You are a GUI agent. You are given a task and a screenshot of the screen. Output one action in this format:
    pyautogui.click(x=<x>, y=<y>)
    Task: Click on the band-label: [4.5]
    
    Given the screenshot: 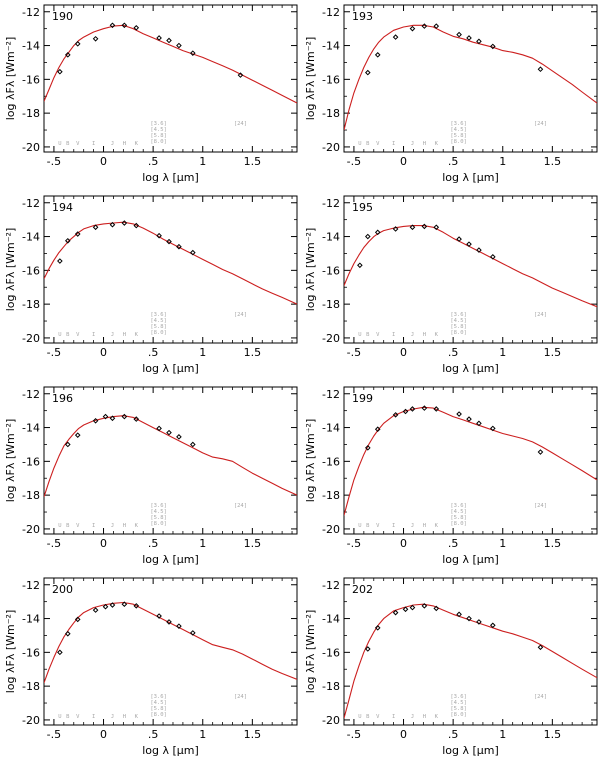 What is the action you would take?
    pyautogui.click(x=458, y=130)
    